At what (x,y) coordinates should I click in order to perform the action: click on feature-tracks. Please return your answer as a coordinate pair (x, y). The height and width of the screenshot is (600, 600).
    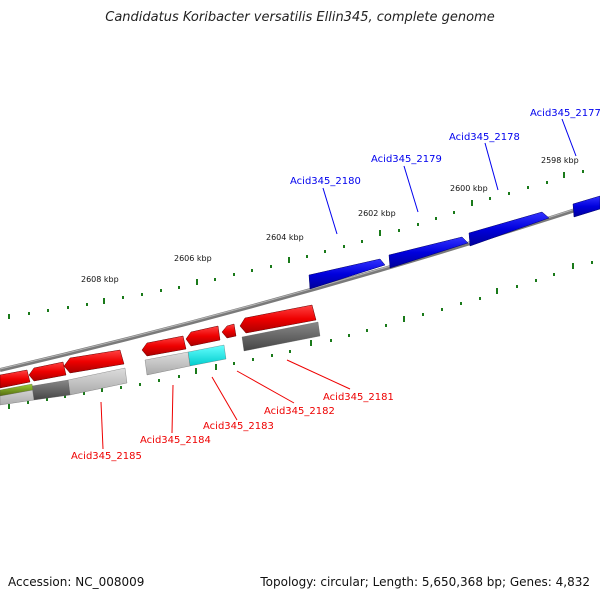
    Looking at the image, I should click on (160, 363).